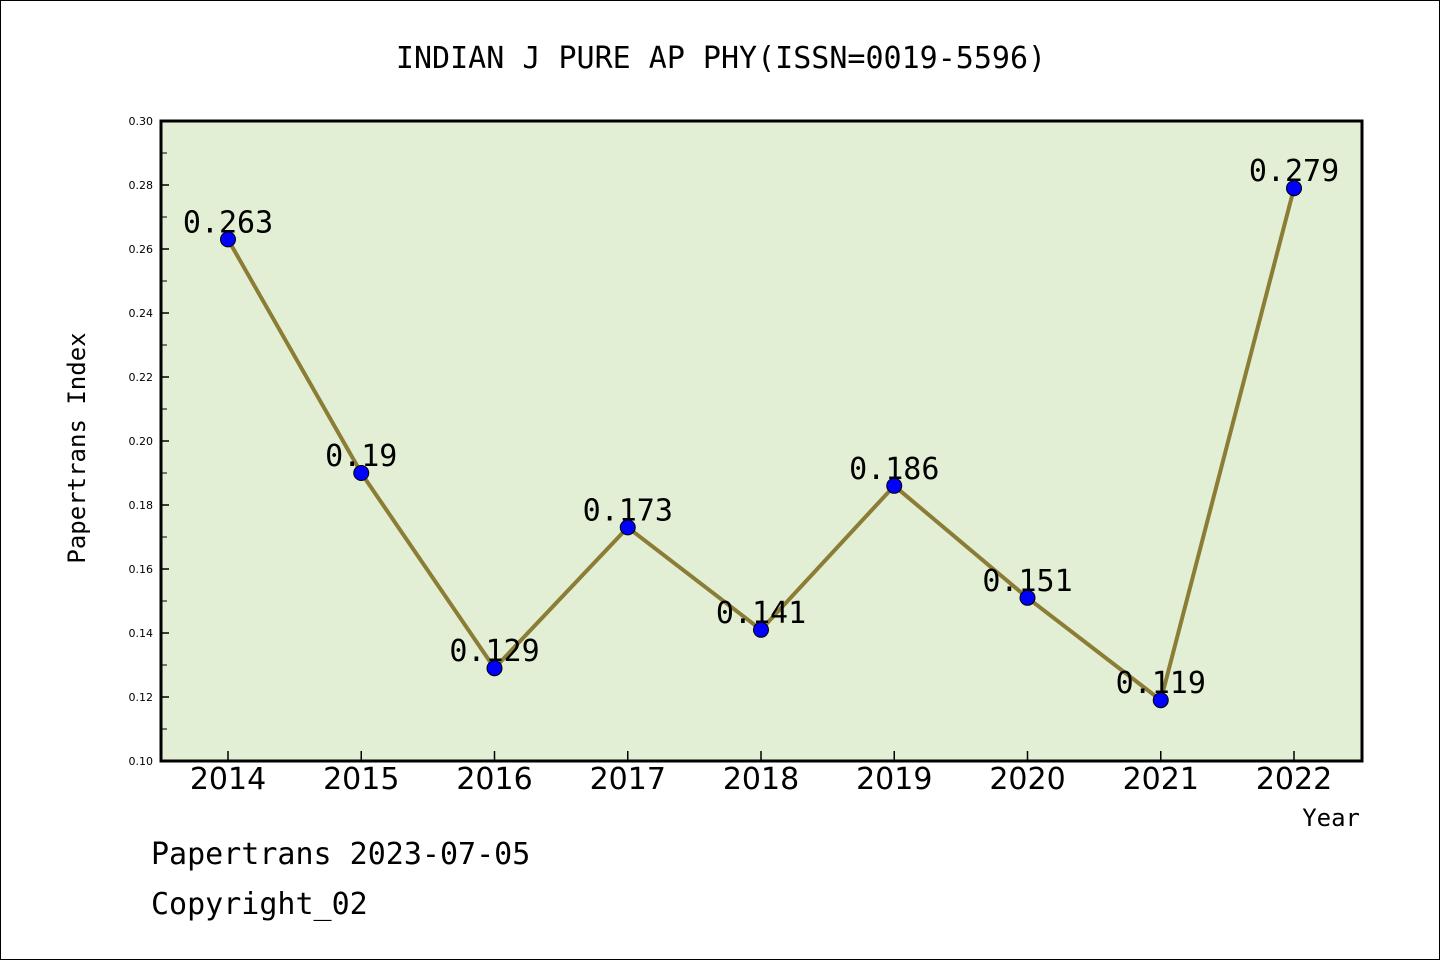 The width and height of the screenshot is (1440, 961). Describe the element at coordinates (141, 121) in the screenshot. I see `y-tick-label: 0.30` at that location.